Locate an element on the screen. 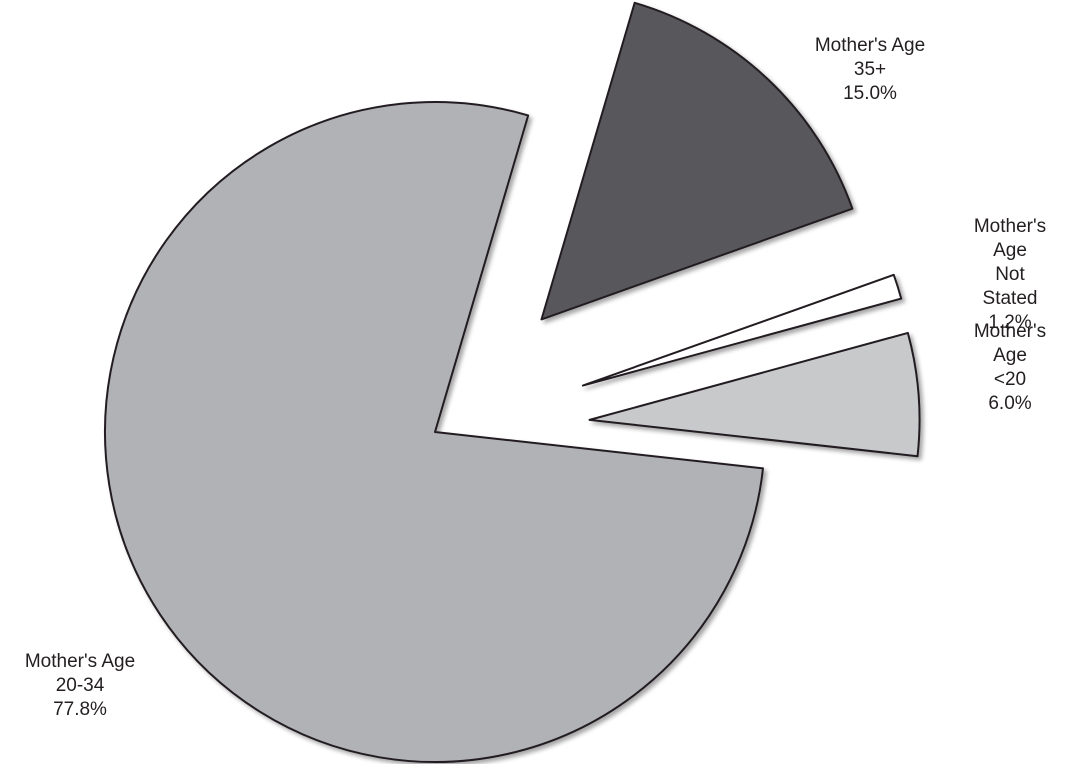 This screenshot has height=764, width=1083. value-label: 6.0% is located at coordinates (1010, 403).